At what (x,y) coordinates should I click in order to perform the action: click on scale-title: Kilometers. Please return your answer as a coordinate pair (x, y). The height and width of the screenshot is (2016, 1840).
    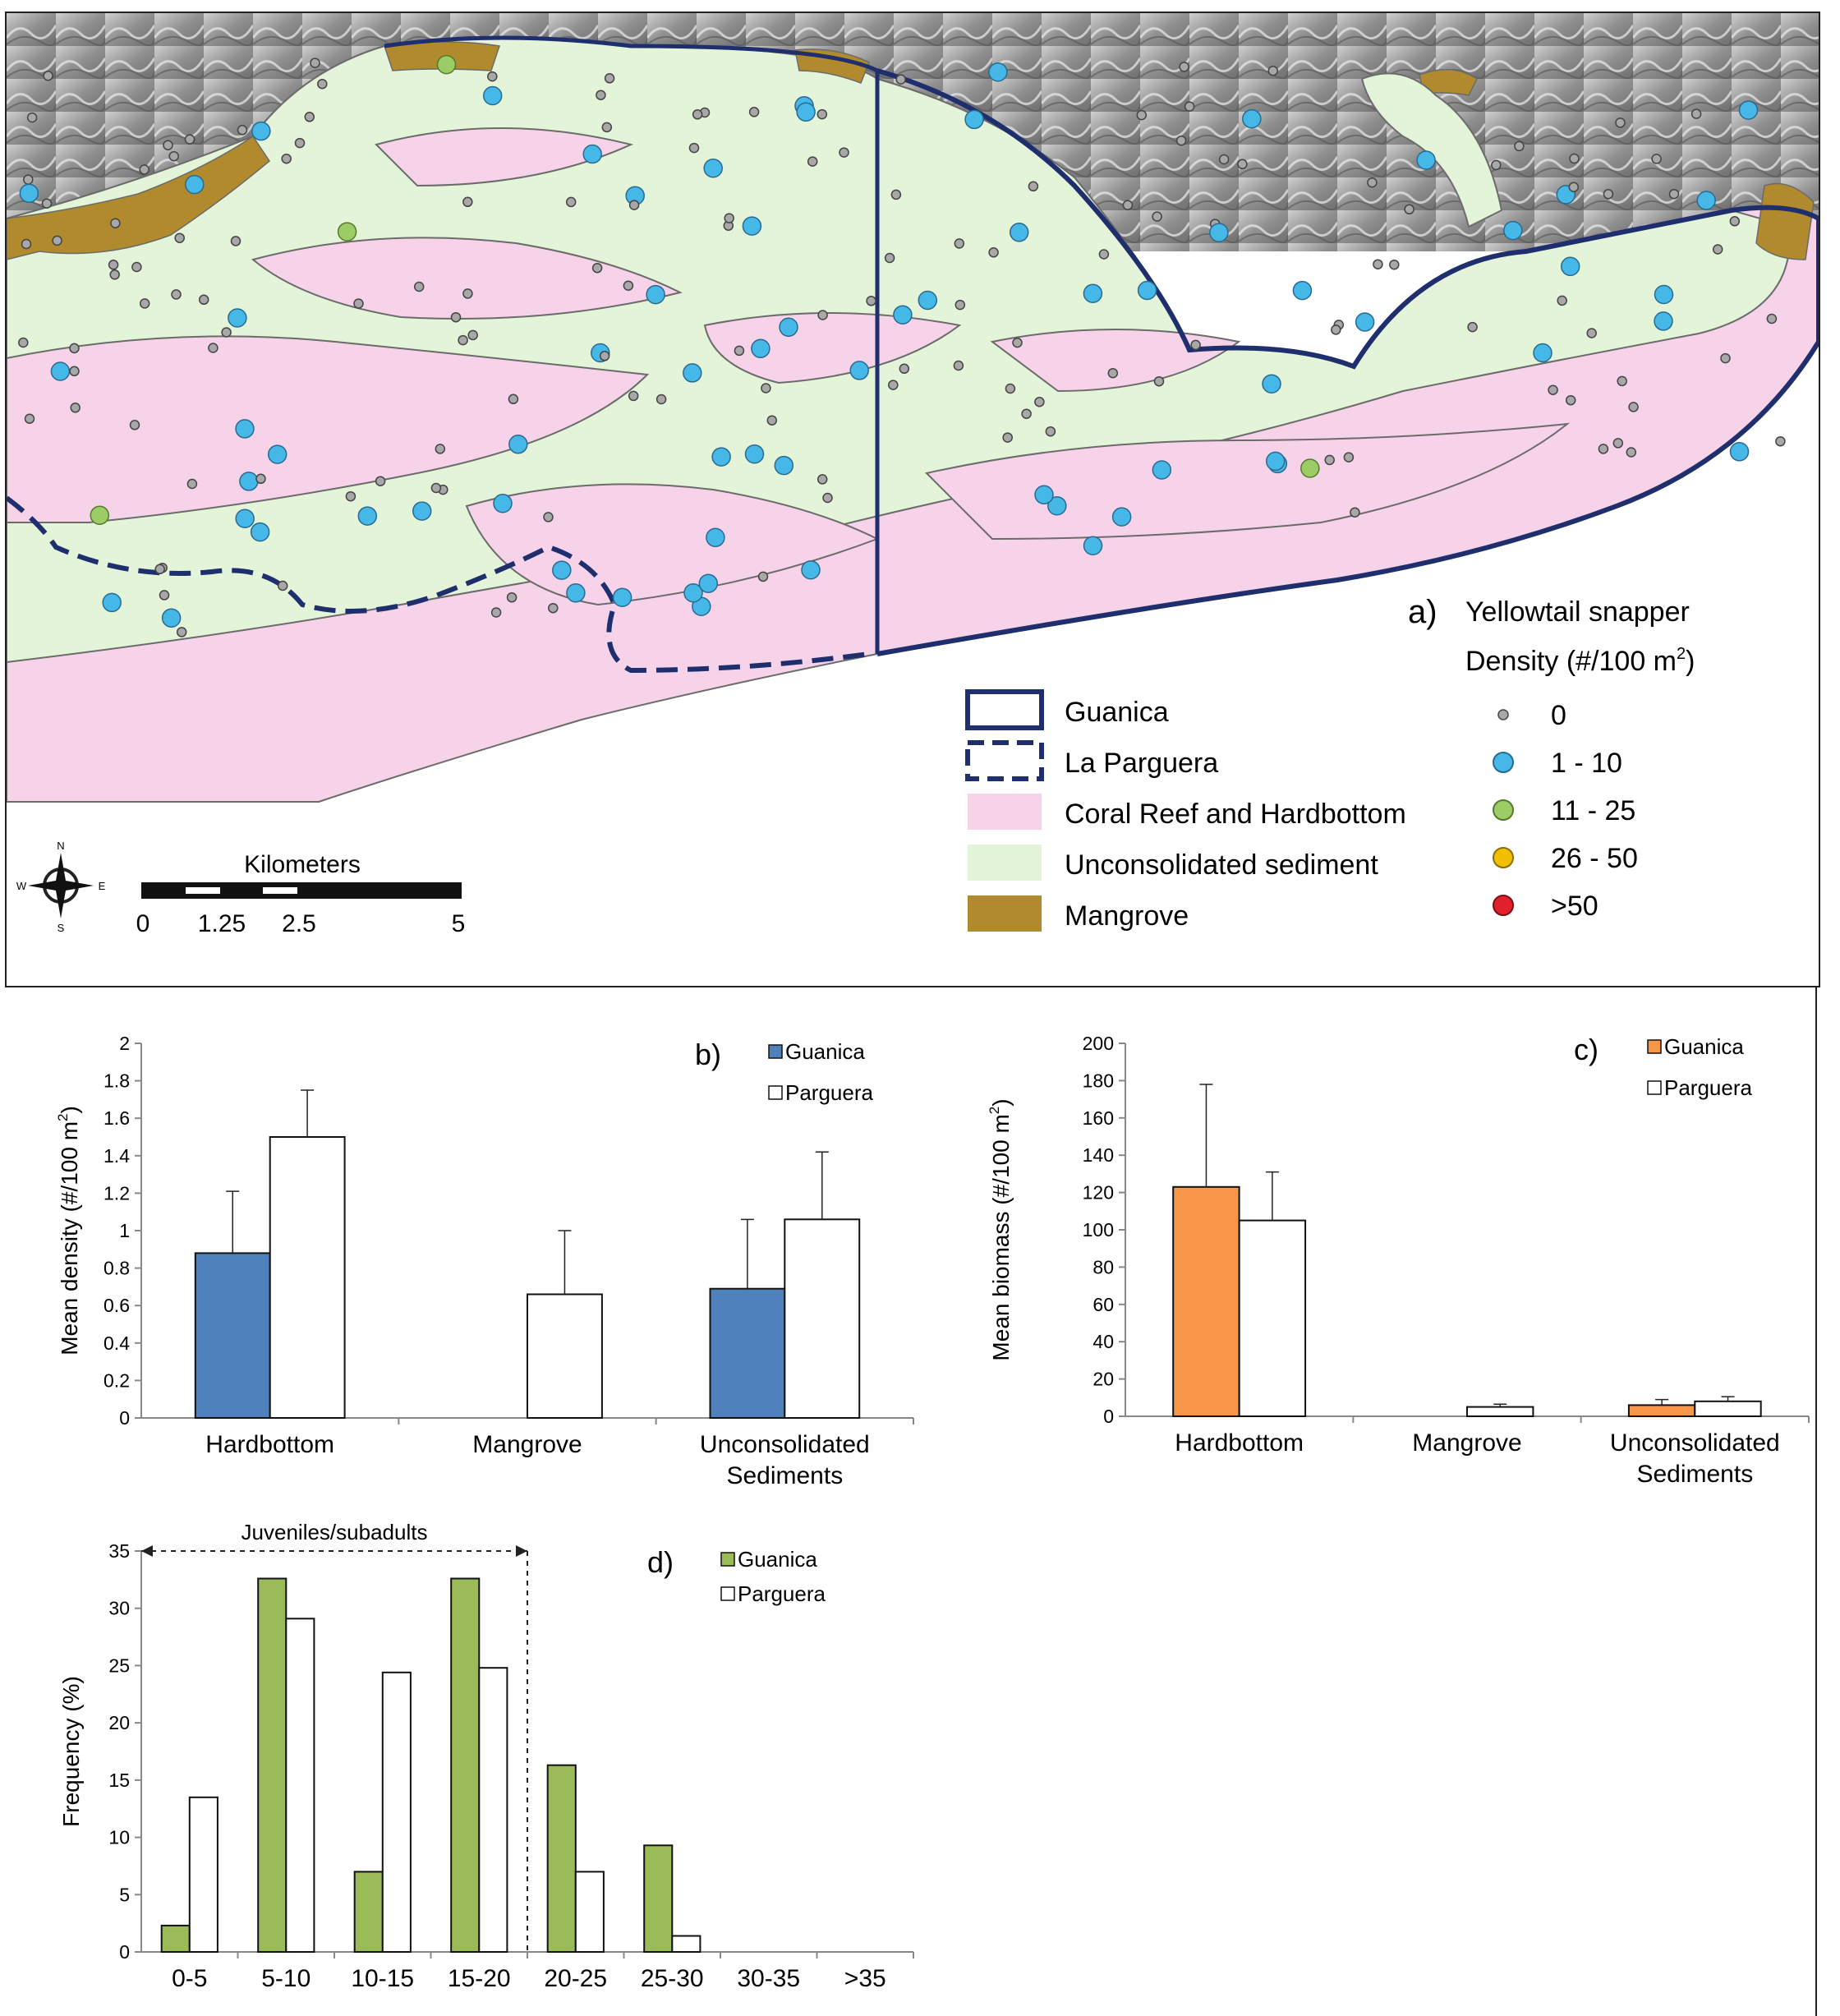
    Looking at the image, I should click on (302, 864).